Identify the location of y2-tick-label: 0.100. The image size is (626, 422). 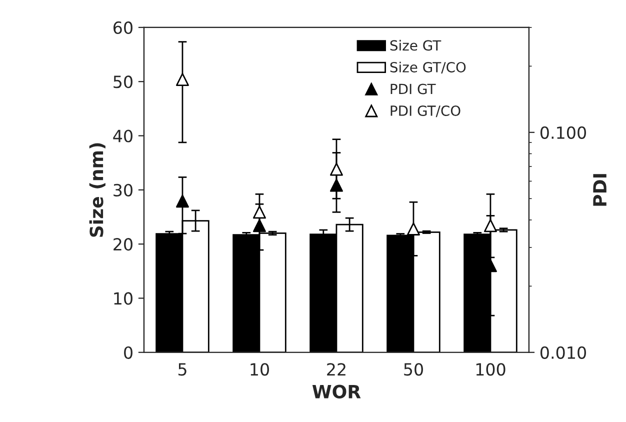
(563, 132).